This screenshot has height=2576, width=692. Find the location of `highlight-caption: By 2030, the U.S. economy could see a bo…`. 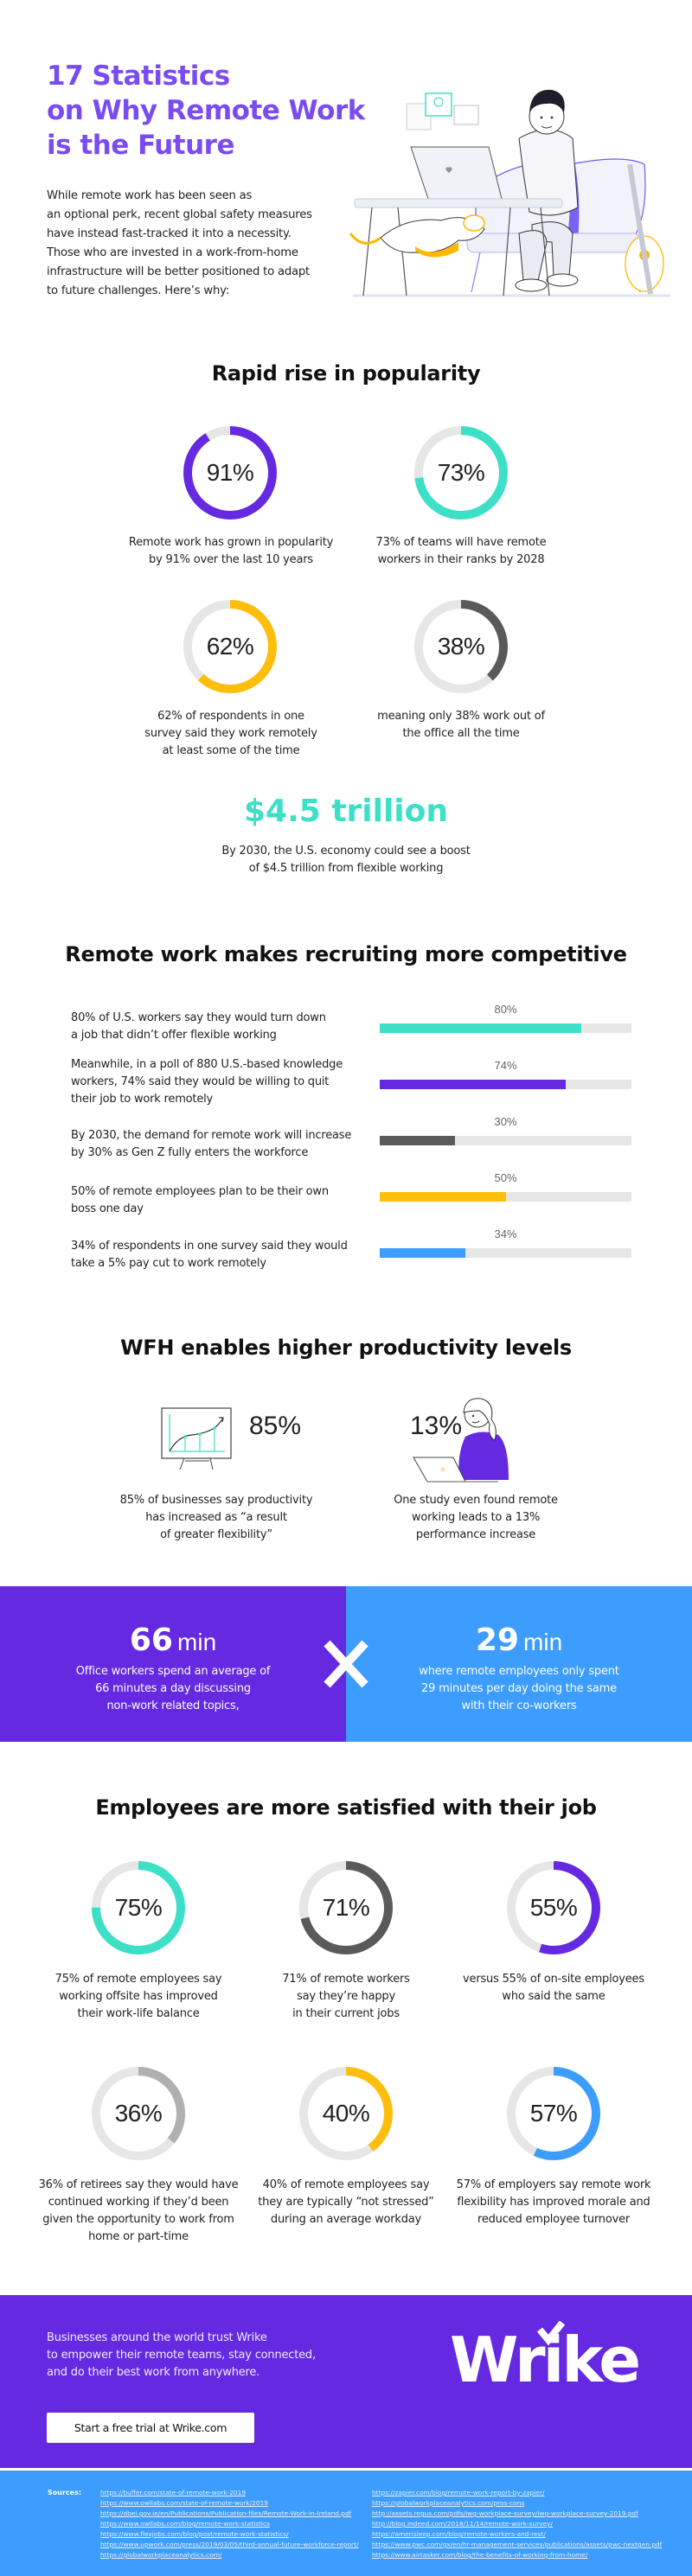

highlight-caption: By 2030, the U.S. economy could see a bo… is located at coordinates (346, 860).